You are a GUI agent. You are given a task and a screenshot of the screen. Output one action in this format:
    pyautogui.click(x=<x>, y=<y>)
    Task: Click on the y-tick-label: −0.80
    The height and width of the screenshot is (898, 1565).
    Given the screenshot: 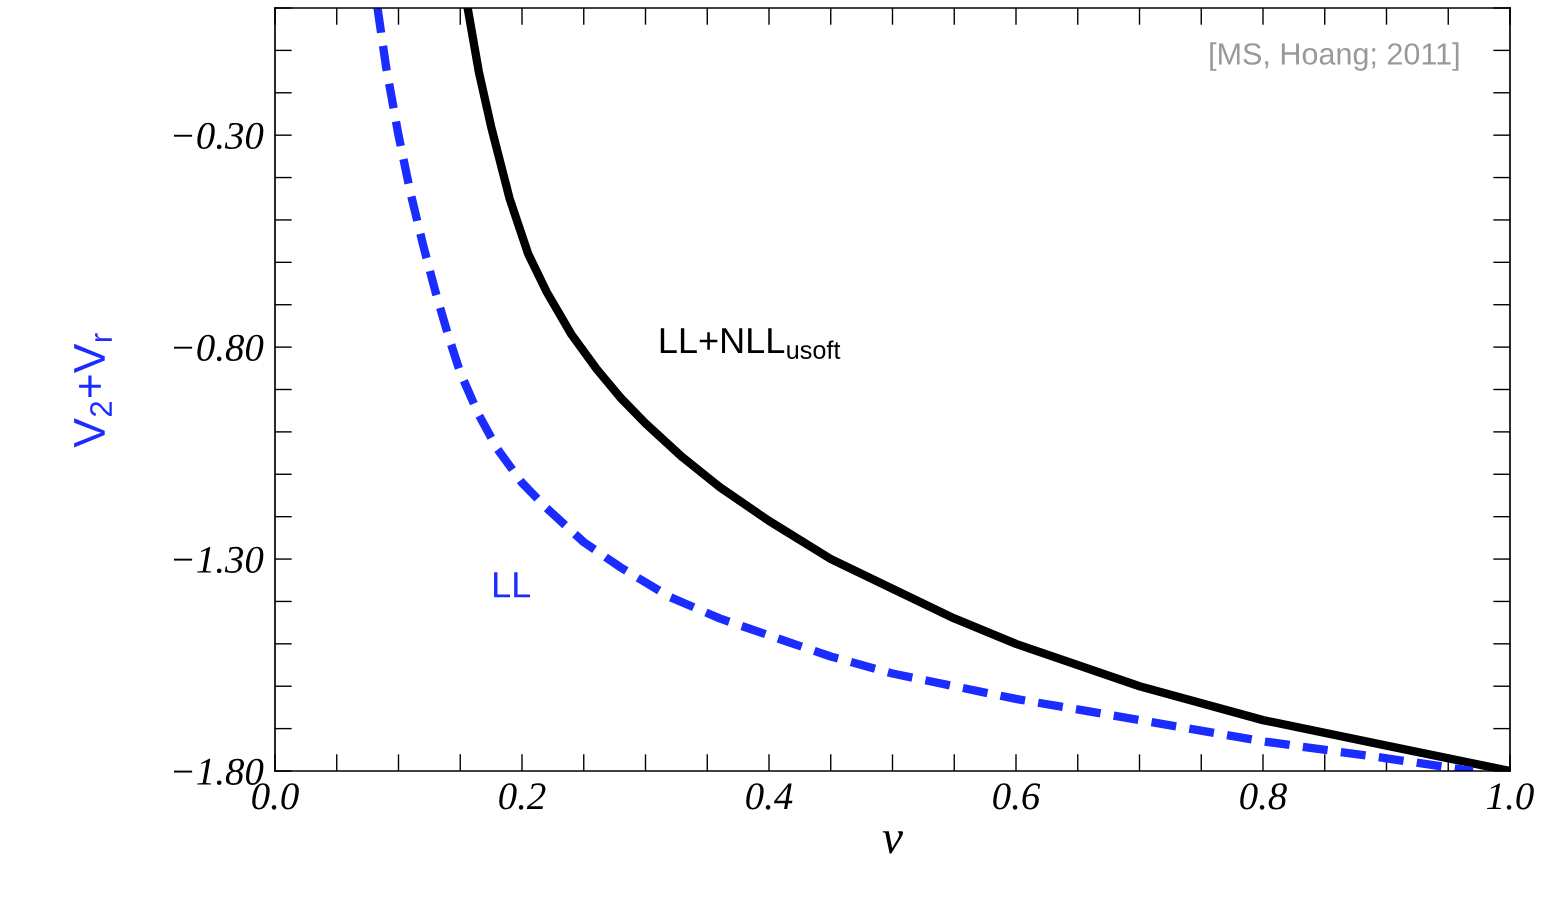 What is the action you would take?
    pyautogui.click(x=219, y=348)
    